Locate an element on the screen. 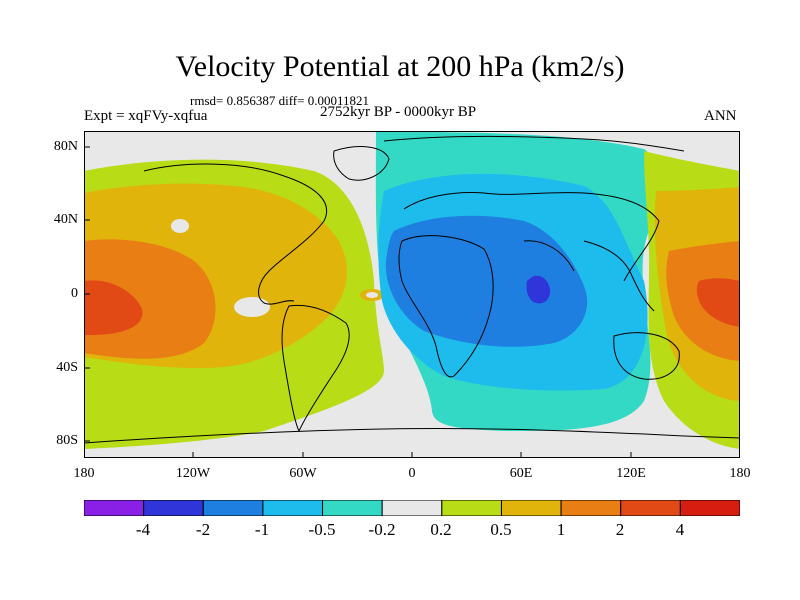 The height and width of the screenshot is (600, 800). period-label: 2752kyr BP - 0000kyr BP is located at coordinates (398, 112).